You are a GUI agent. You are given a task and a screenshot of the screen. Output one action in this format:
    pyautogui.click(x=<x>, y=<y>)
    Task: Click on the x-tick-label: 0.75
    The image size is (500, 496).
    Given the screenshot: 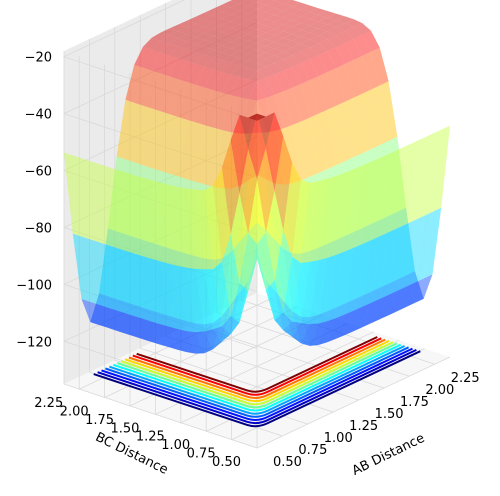 What is the action you would take?
    pyautogui.click(x=312, y=450)
    